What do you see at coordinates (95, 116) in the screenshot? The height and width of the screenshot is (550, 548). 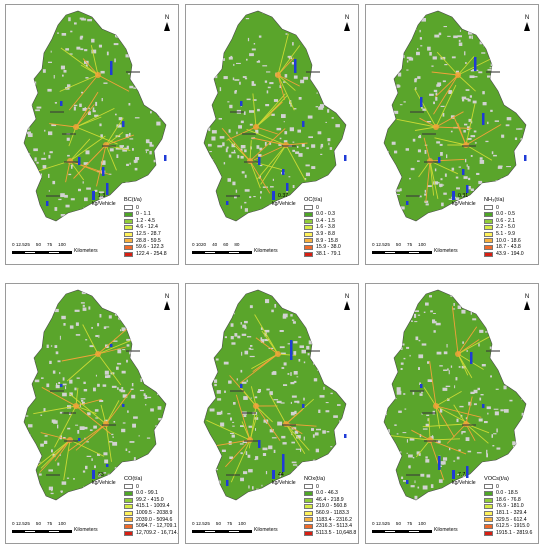 I see `emission-map` at bounding box center [95, 116].